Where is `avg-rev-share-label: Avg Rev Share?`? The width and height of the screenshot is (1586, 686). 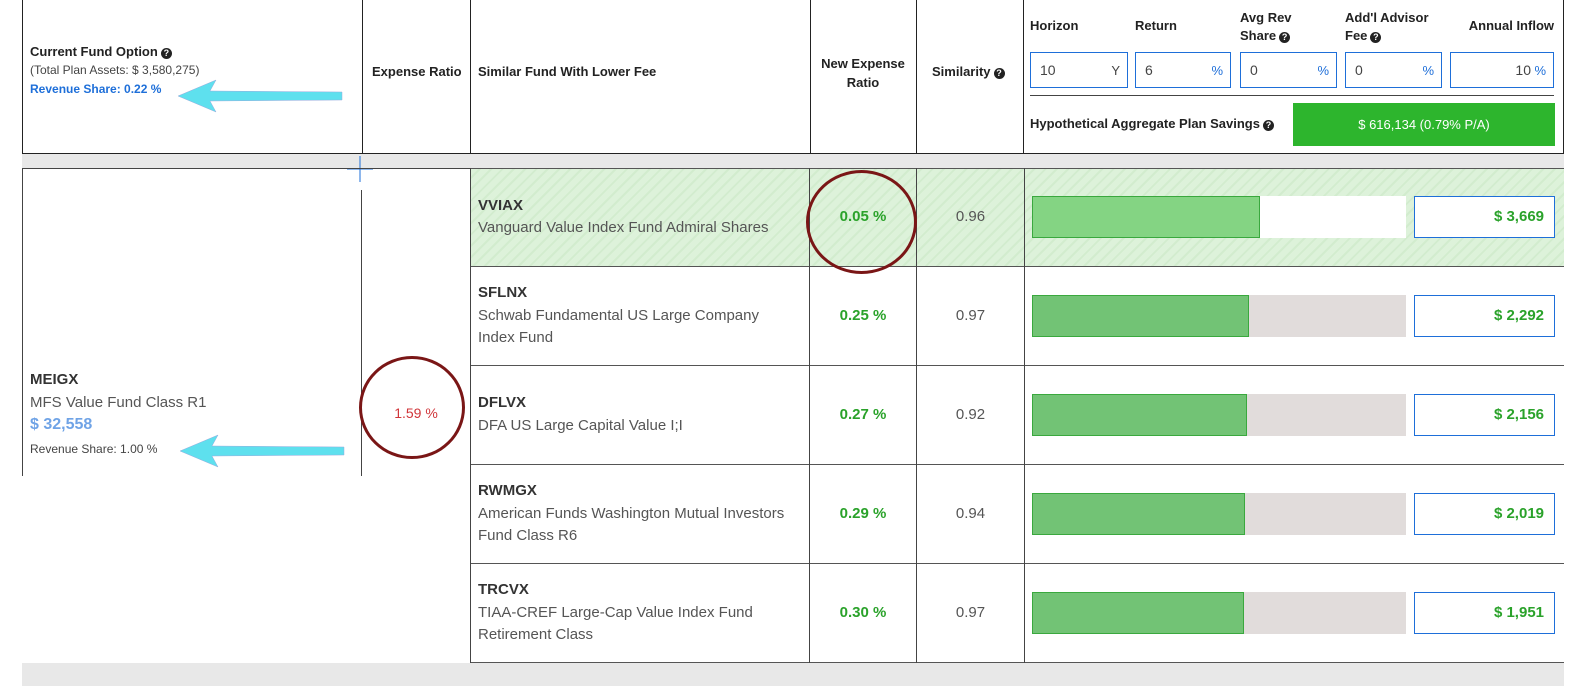 avg-rev-share-label: Avg Rev Share? is located at coordinates (1266, 26).